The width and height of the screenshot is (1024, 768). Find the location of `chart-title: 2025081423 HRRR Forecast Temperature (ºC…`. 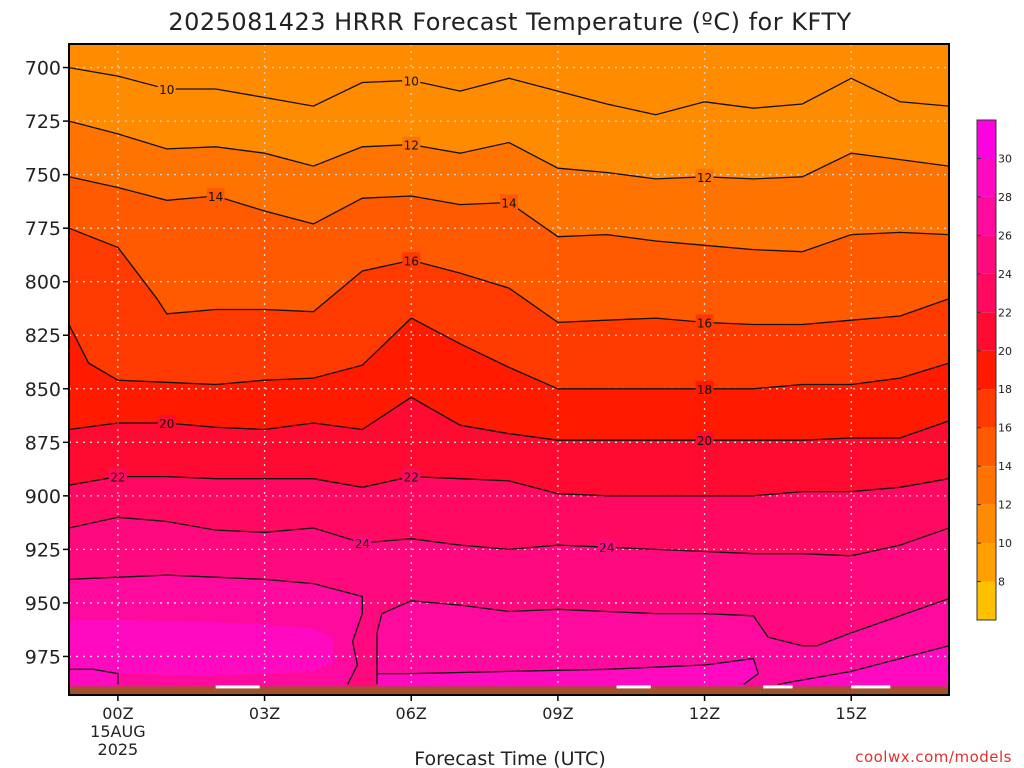

chart-title: 2025081423 HRRR Forecast Temperature (ºC… is located at coordinates (509, 22).